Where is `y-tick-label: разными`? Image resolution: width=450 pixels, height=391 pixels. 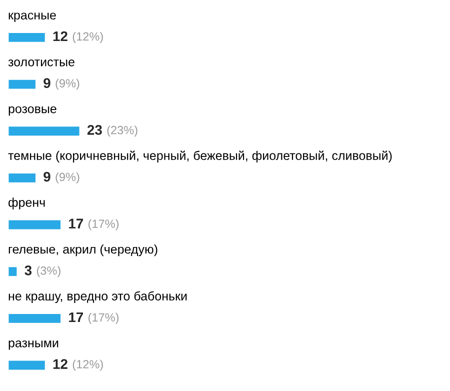 y-tick-label: разными is located at coordinates (33, 345).